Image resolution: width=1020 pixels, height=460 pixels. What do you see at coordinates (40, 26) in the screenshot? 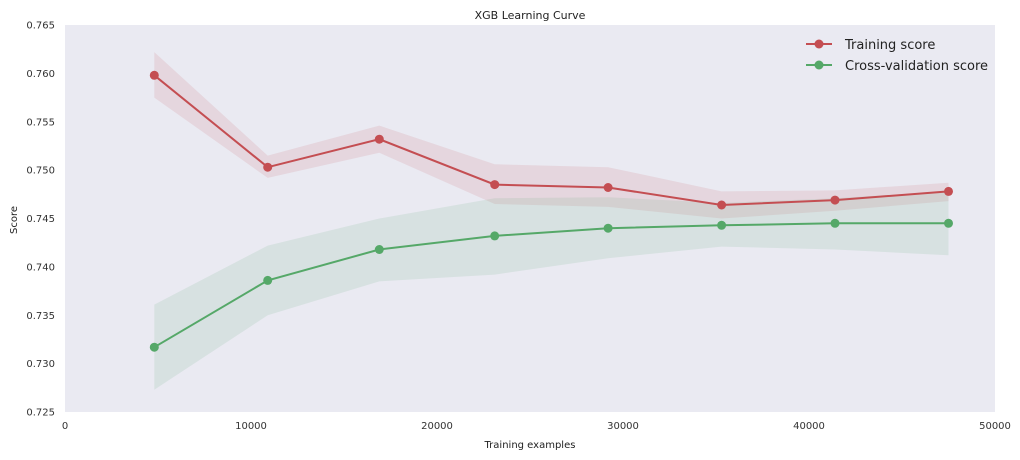
I see `y-tick-label: 0.765` at bounding box center [40, 26].